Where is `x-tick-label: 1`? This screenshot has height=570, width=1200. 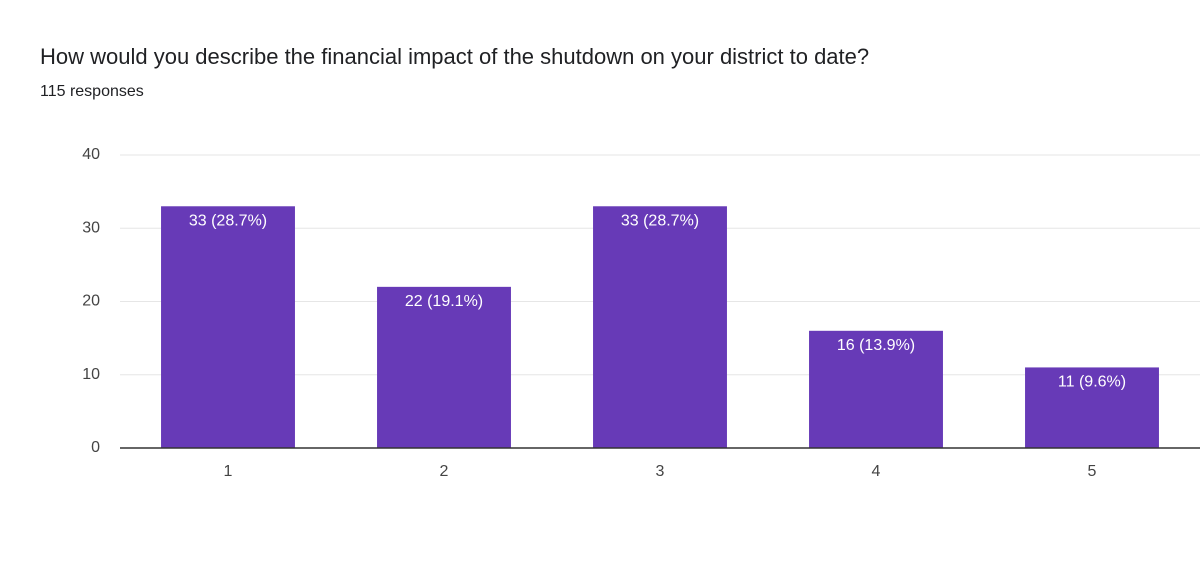 x-tick-label: 1 is located at coordinates (228, 471).